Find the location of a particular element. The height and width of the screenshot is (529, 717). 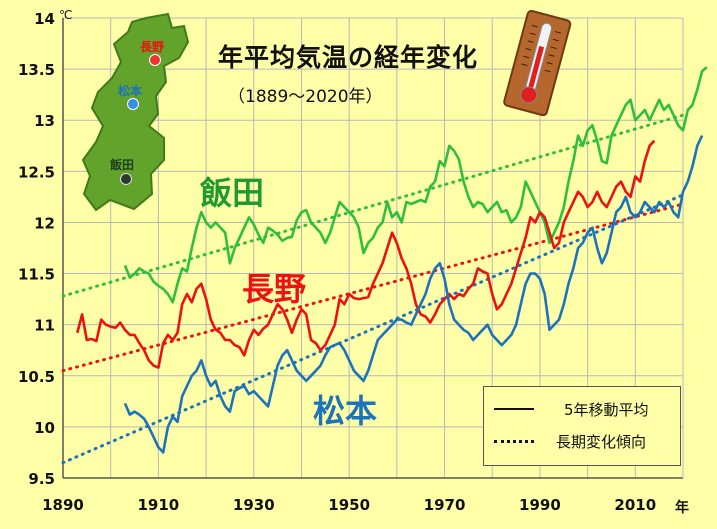

y-tick-label: 10.5 is located at coordinates (36, 377).